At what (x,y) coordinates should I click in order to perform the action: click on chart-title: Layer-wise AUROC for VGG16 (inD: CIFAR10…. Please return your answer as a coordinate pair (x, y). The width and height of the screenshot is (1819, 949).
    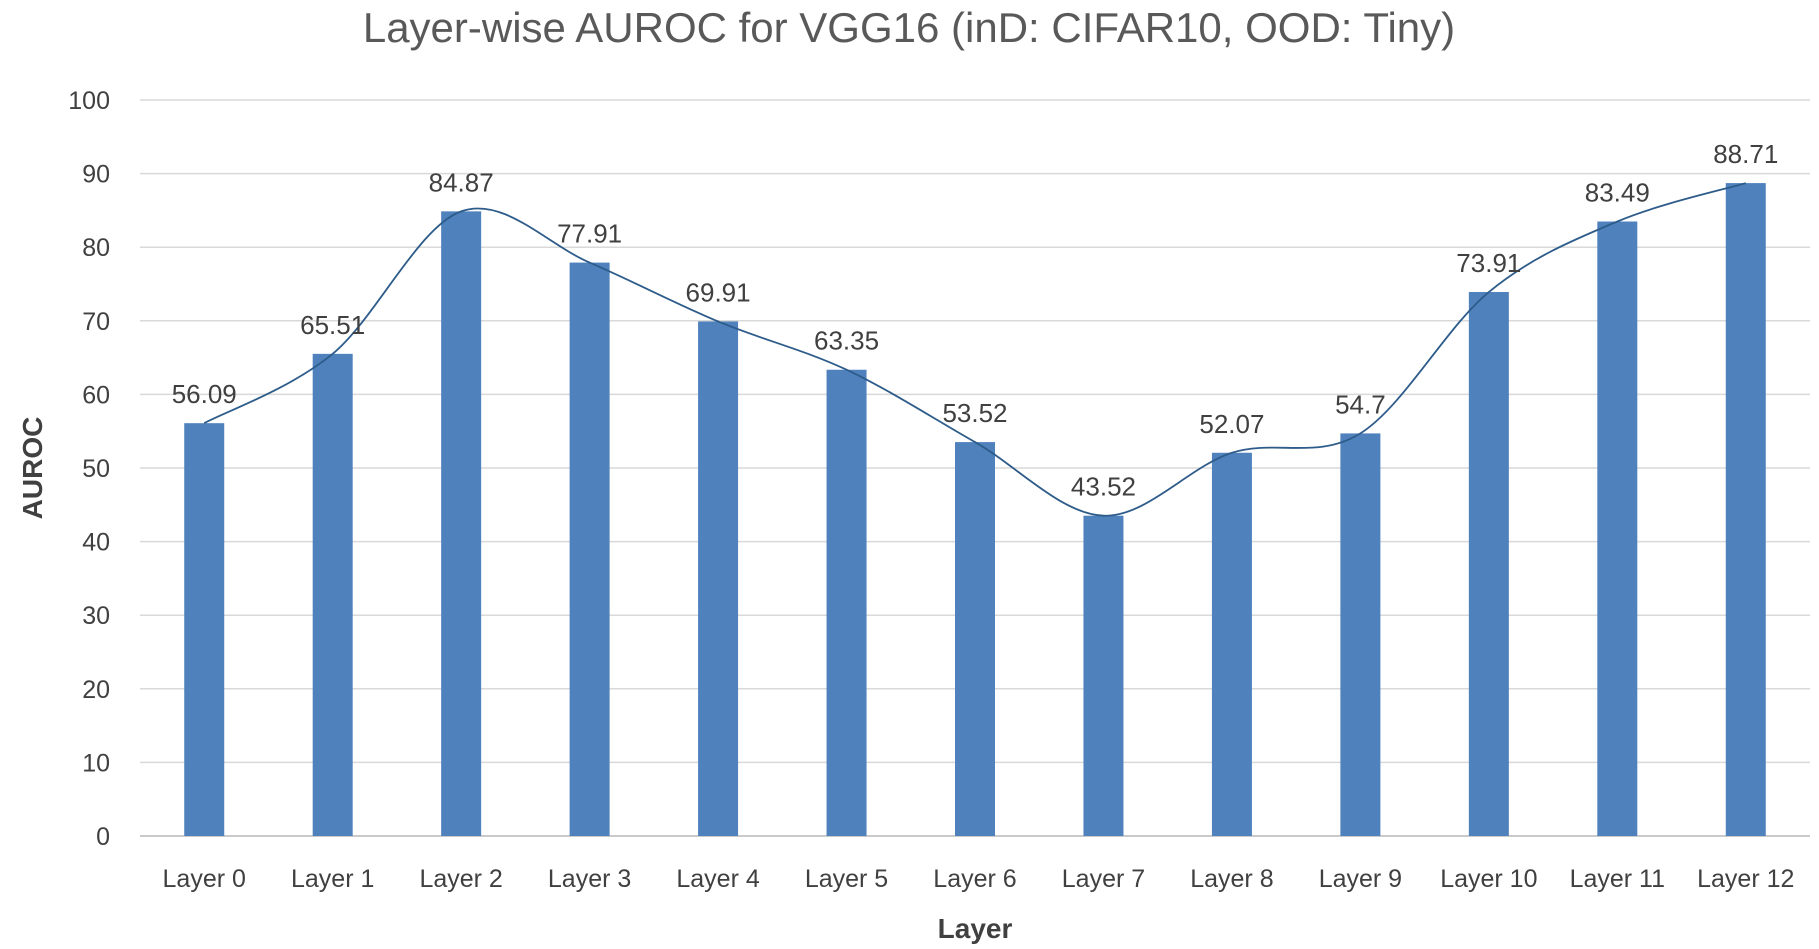
    Looking at the image, I should click on (909, 27).